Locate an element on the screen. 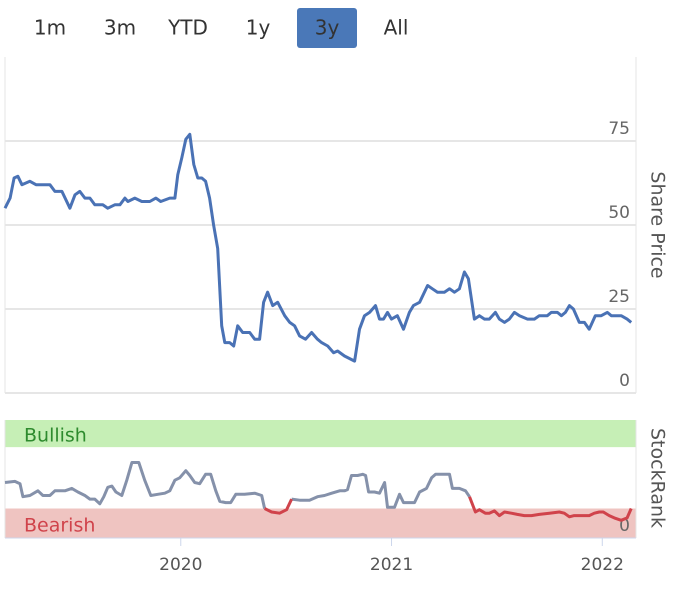  range-button: 1m is located at coordinates (50, 28).